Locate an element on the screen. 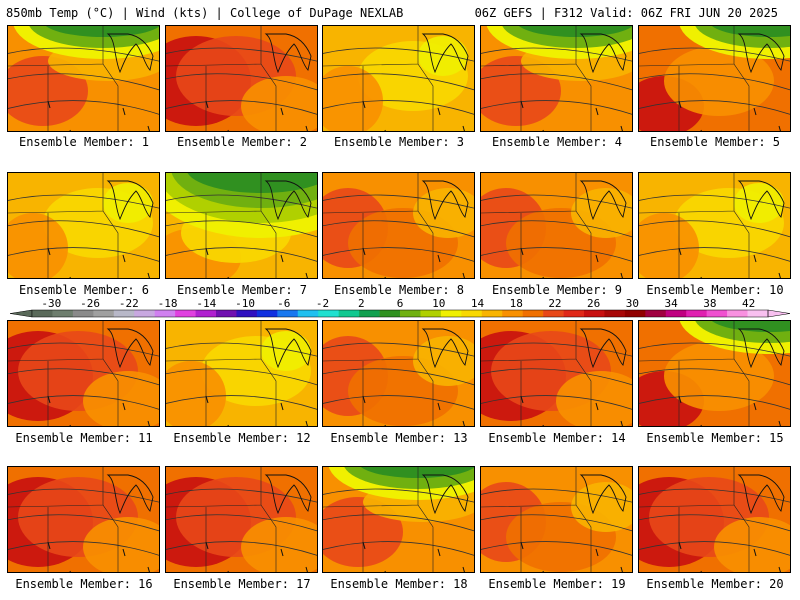 The width and height of the screenshot is (800, 600). colorbar-tick-label: -2 is located at coordinates (322, 304).